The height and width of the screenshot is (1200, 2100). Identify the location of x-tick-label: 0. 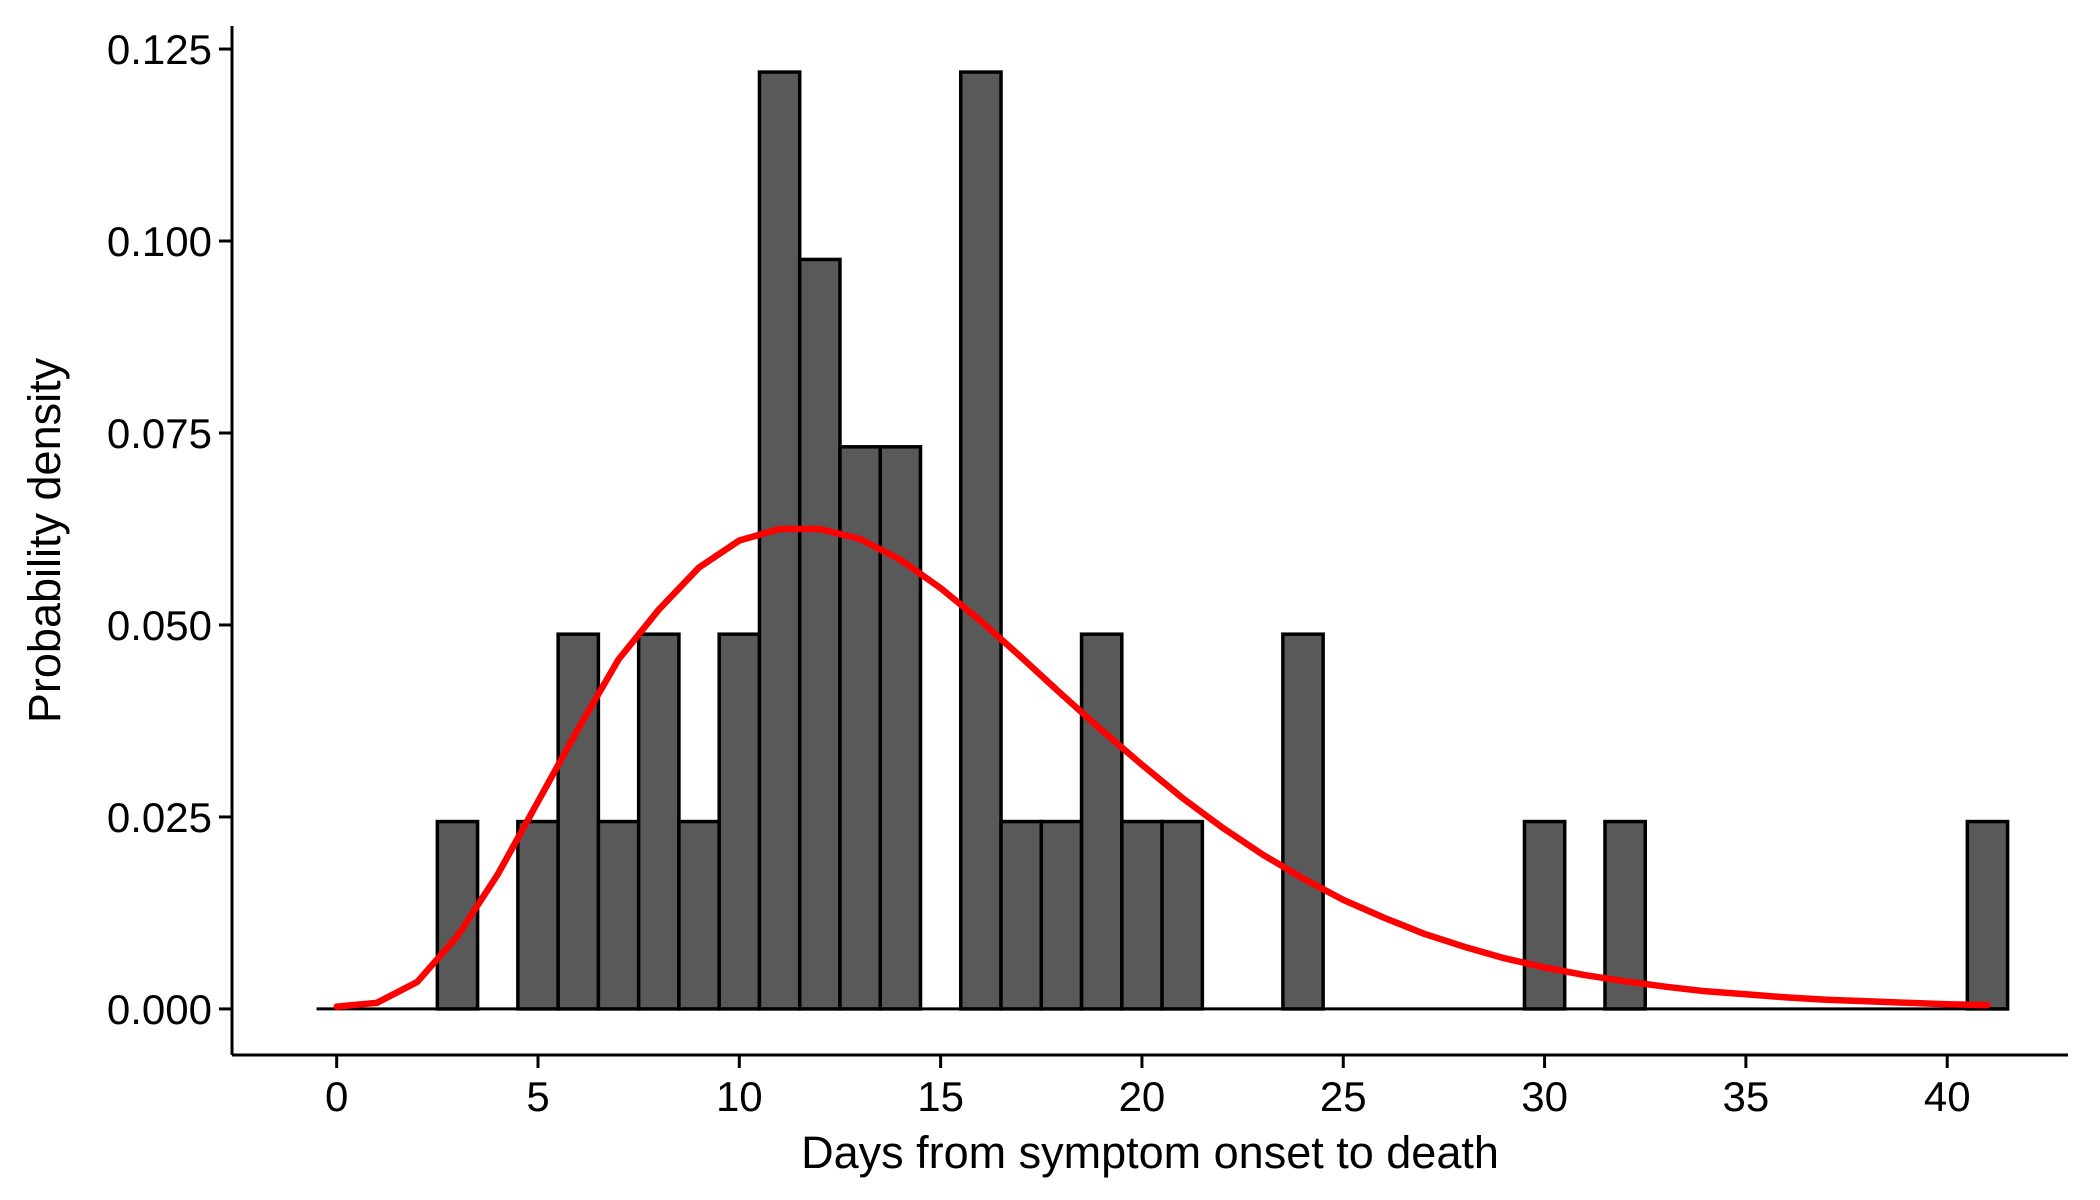
(336, 1096).